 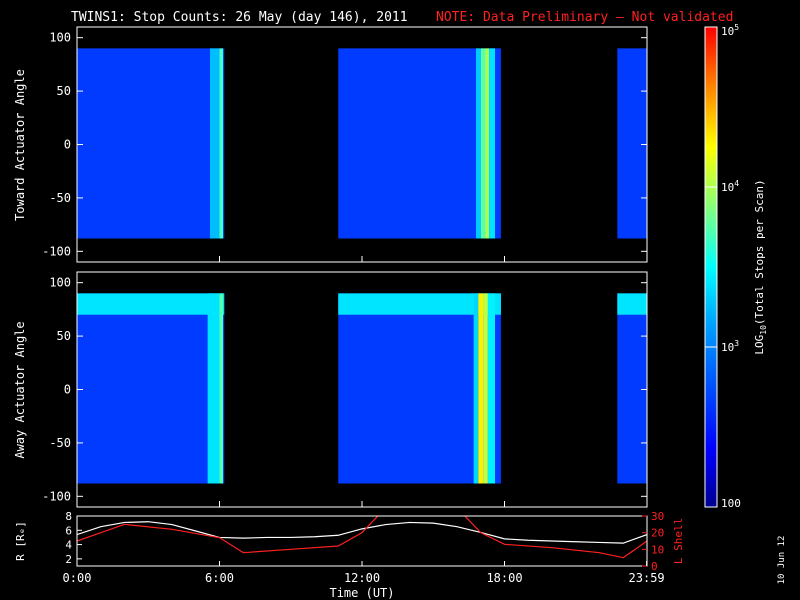 What do you see at coordinates (730, 186) in the screenshot?
I see `colorbar-tick-label: 10⁴` at bounding box center [730, 186].